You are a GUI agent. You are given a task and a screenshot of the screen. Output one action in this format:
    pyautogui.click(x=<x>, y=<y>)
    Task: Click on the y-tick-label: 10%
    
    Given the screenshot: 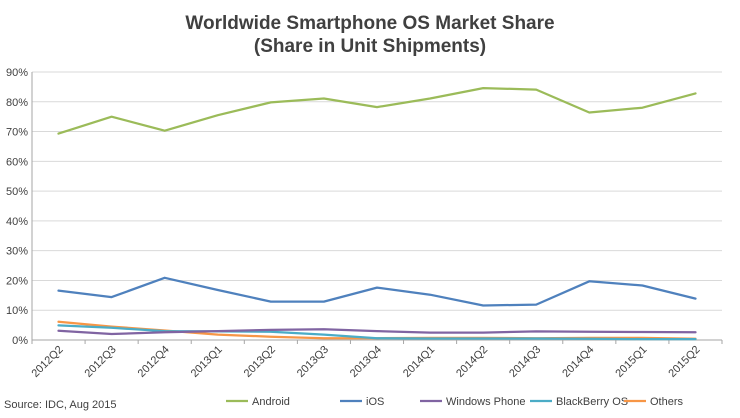 What is the action you would take?
    pyautogui.click(x=17, y=311)
    